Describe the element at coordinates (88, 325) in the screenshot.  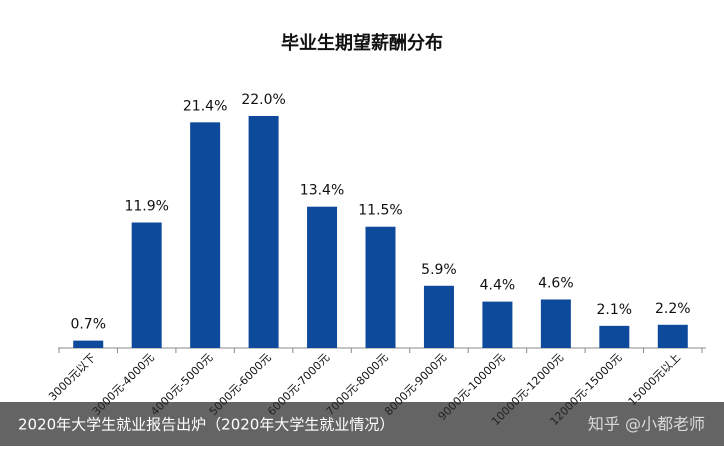
I see `value-label: 0.7%` at that location.